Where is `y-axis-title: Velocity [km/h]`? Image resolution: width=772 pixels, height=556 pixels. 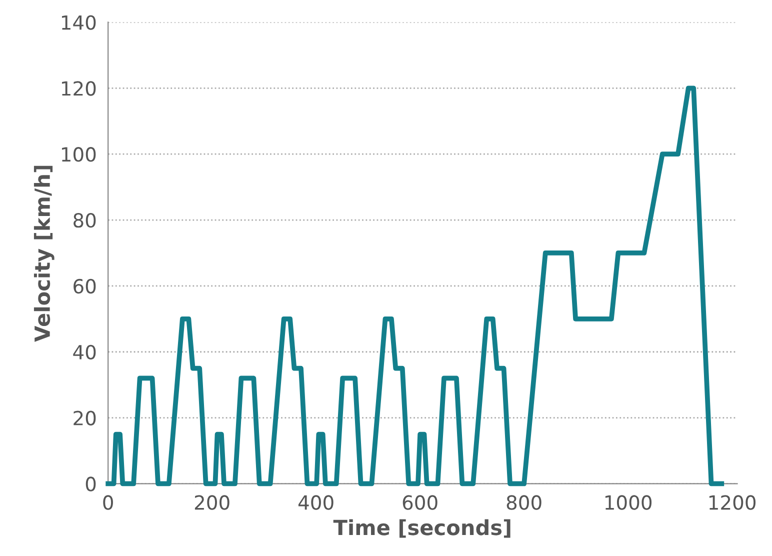
y-axis-title: Velocity [km/h] is located at coordinates (44, 254).